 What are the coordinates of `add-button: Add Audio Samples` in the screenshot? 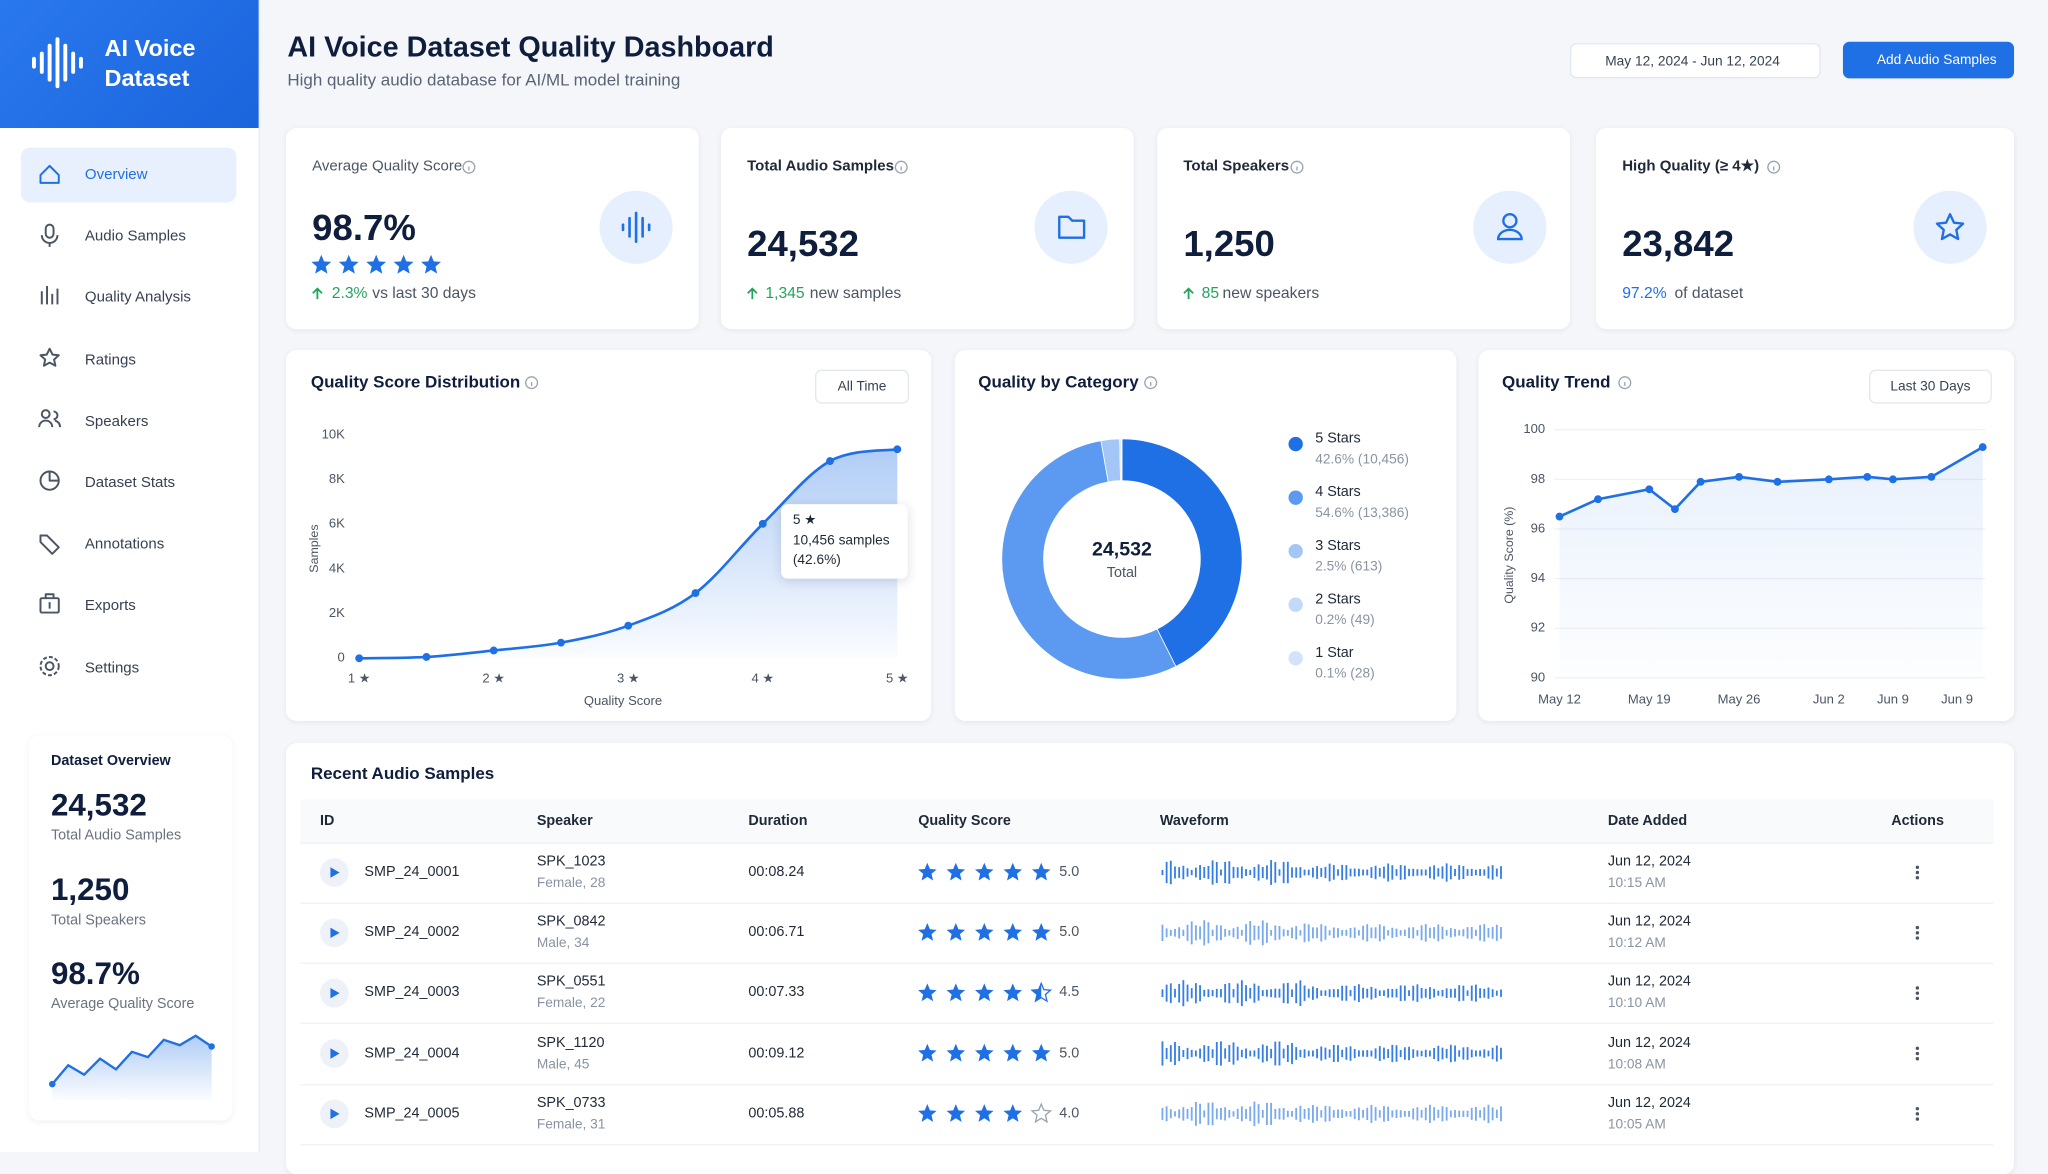 It's located at (1928, 60).